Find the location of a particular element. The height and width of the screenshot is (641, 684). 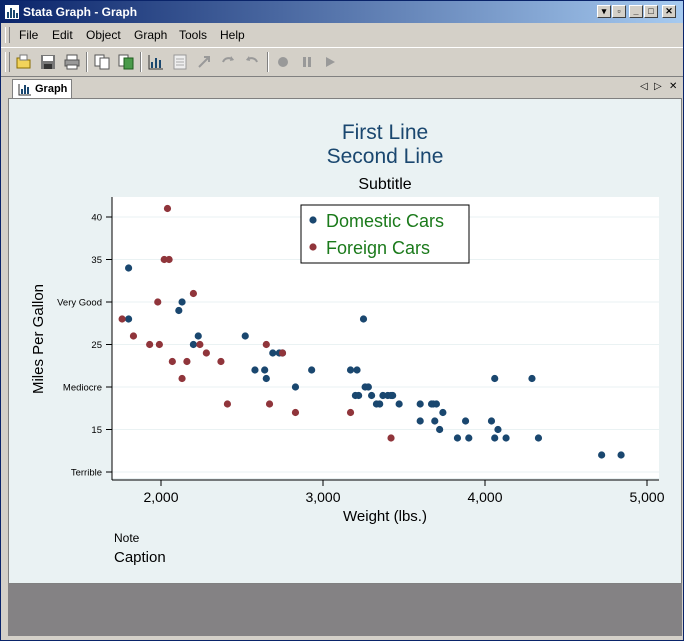

y-tick-label: Mediocre is located at coordinates (82, 388).